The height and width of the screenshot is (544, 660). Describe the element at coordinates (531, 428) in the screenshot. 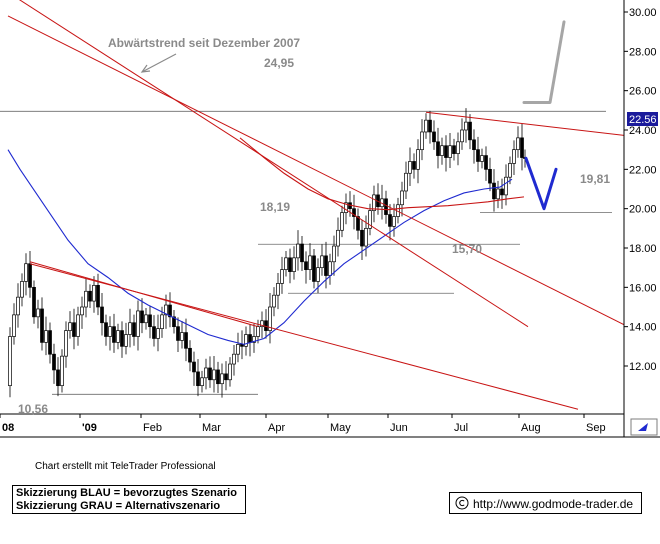

I see `x-tick-label: Aug` at that location.